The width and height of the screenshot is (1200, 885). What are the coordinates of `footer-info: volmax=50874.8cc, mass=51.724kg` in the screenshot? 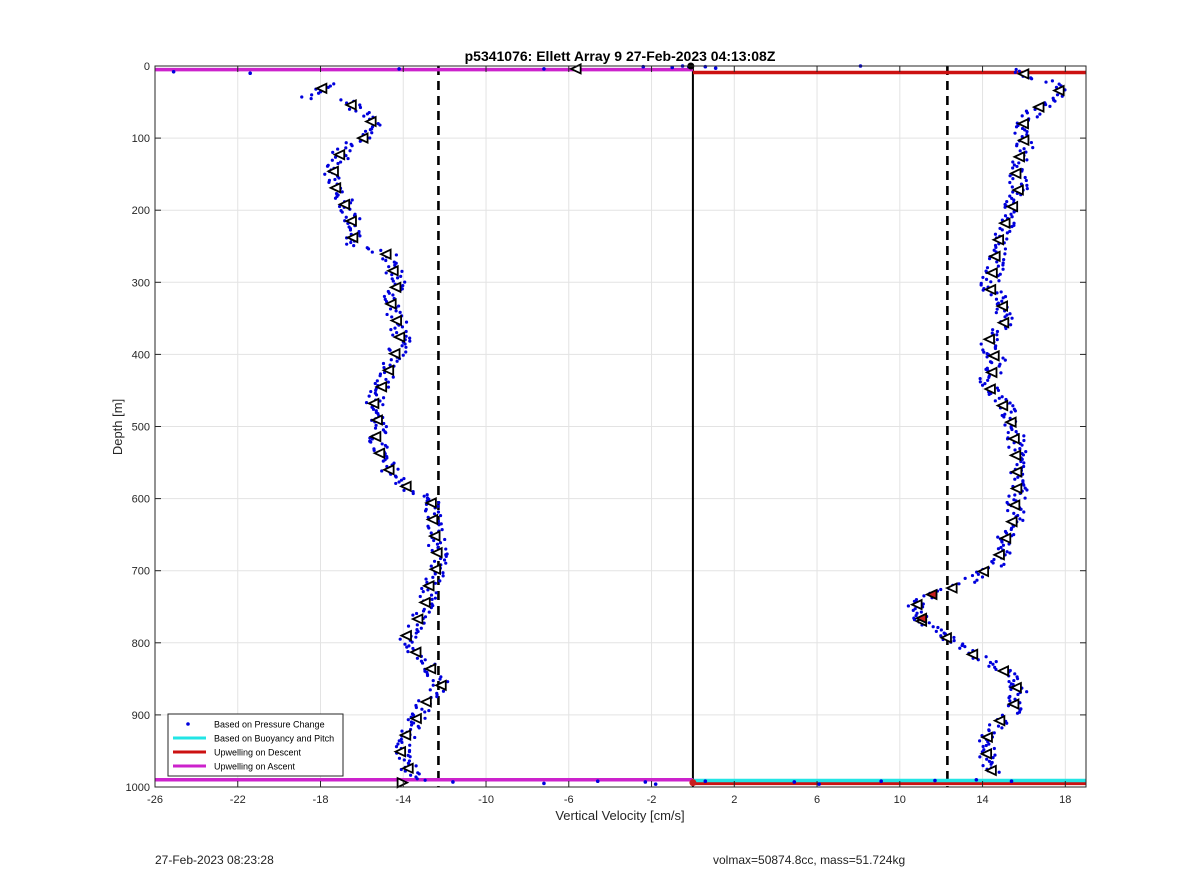 It's located at (809, 860).